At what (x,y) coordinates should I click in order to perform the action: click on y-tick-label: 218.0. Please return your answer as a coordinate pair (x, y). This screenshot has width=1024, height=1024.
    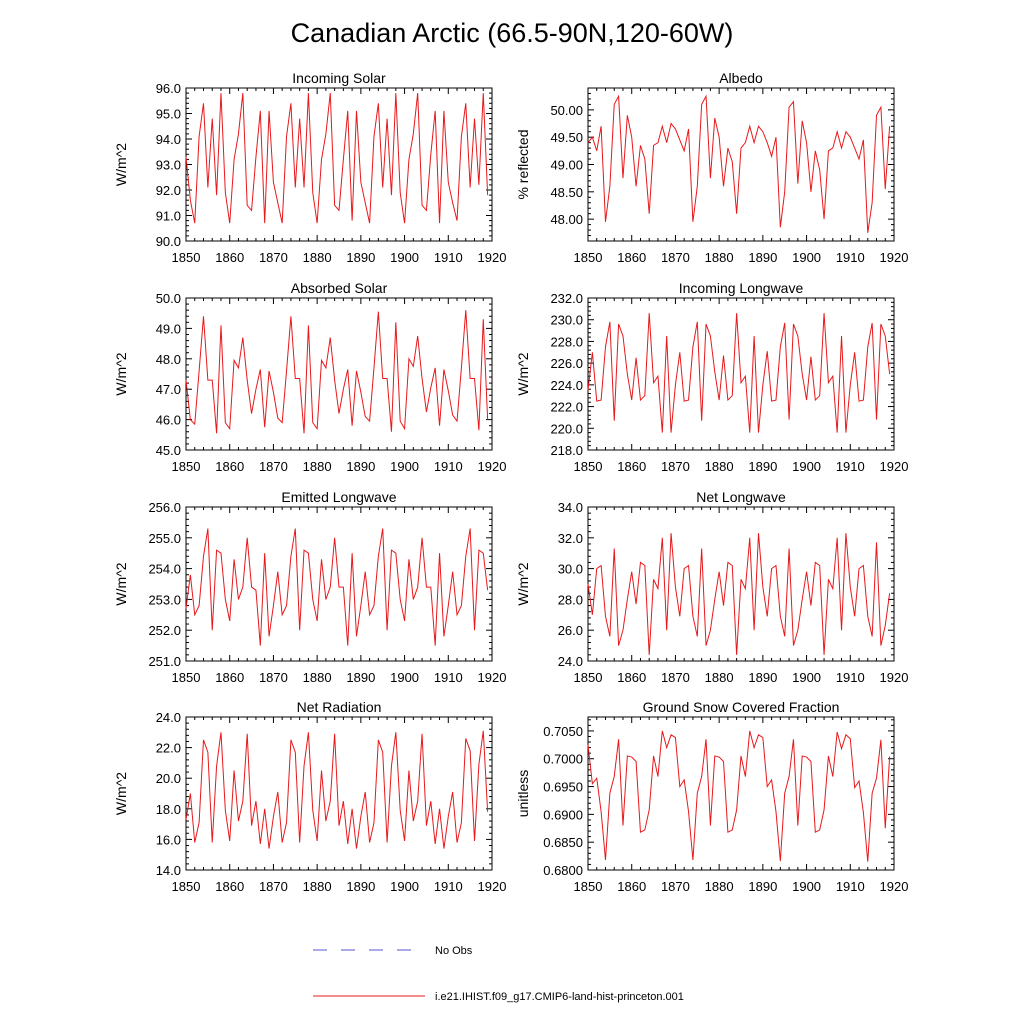
    Looking at the image, I should click on (566, 450).